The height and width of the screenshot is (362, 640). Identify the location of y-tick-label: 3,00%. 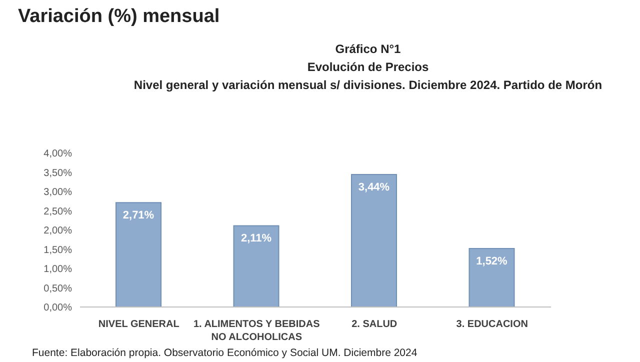
(58, 192).